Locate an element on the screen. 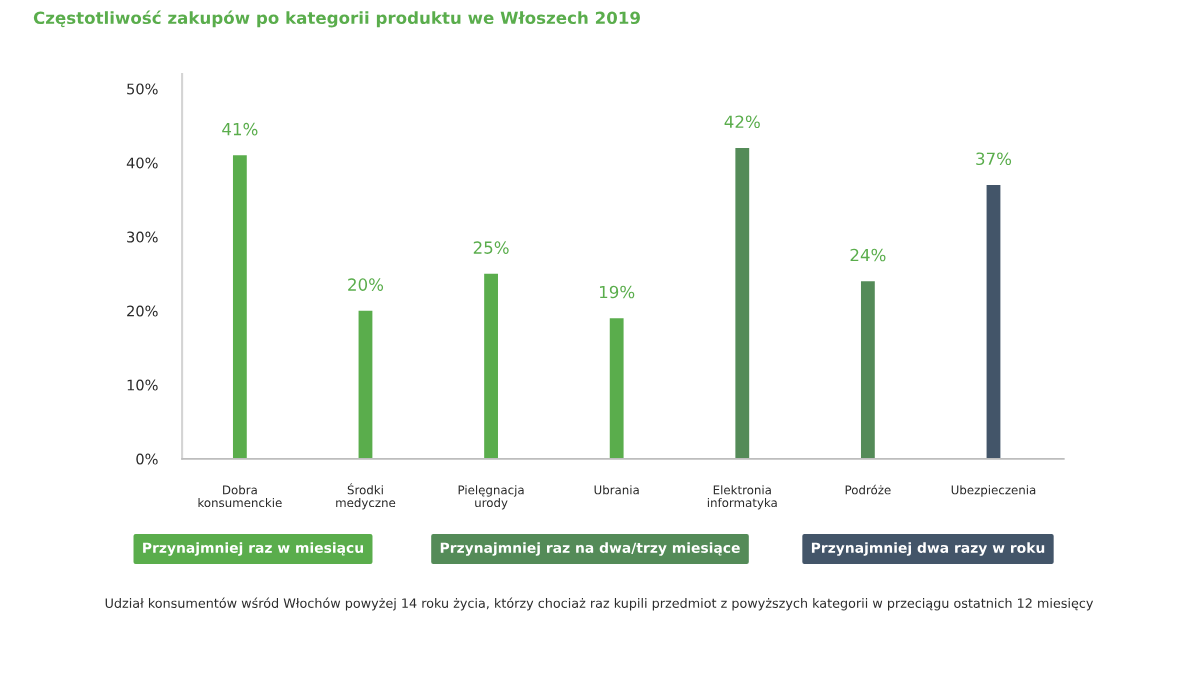 This screenshot has height=691, width=1198. y-tick-label: 10% is located at coordinates (142, 385).